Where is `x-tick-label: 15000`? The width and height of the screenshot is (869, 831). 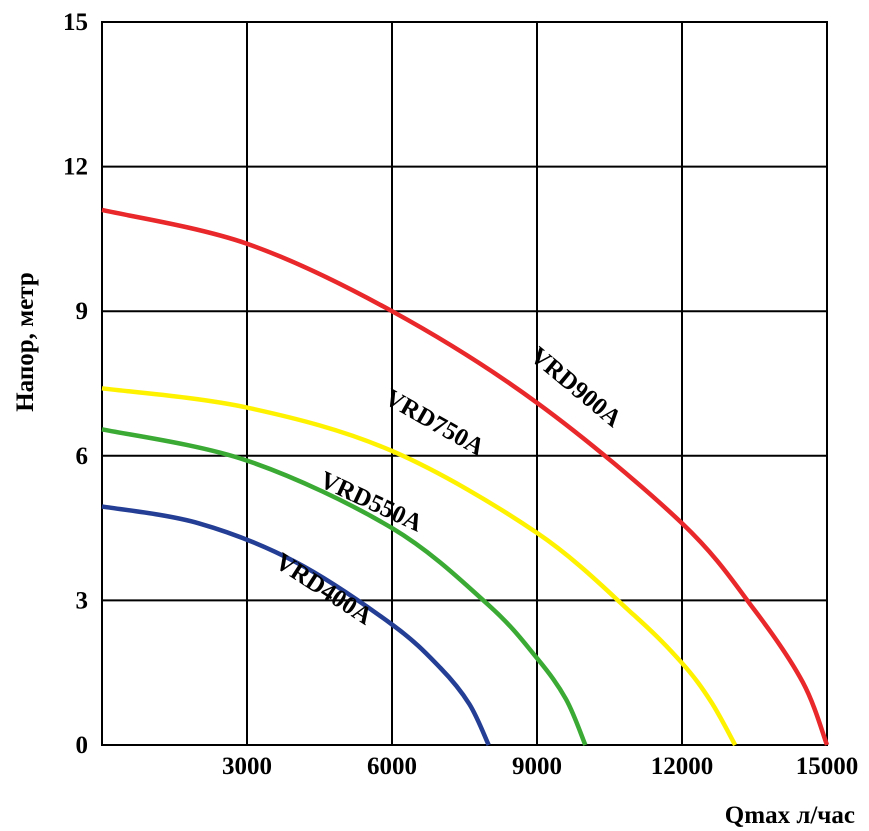
x-tick-label: 15000 is located at coordinates (827, 766).